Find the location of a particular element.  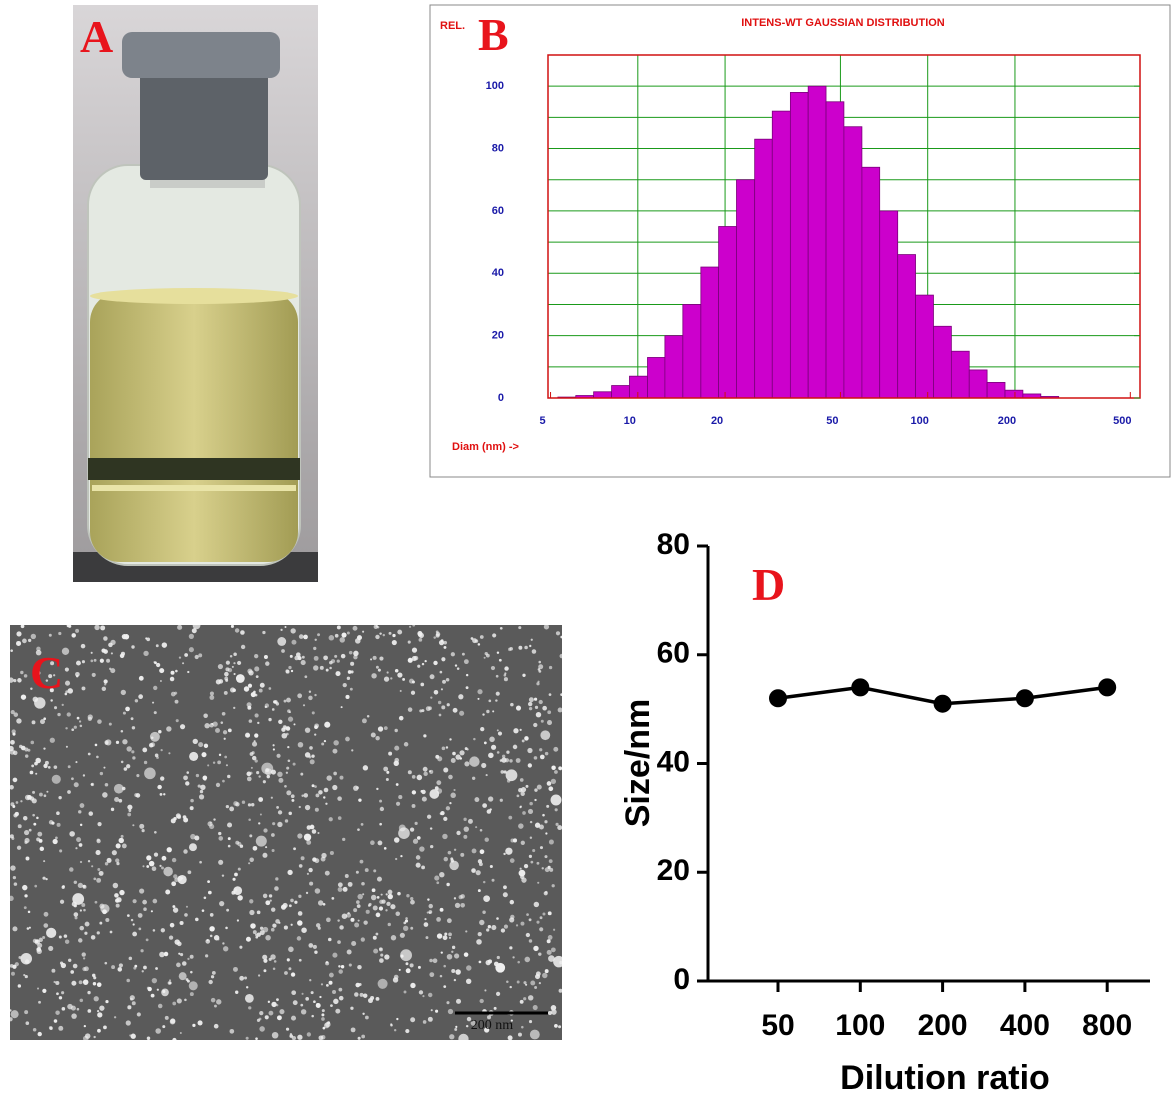

x-axis-label: Diam (nm) -> is located at coordinates (485, 447).